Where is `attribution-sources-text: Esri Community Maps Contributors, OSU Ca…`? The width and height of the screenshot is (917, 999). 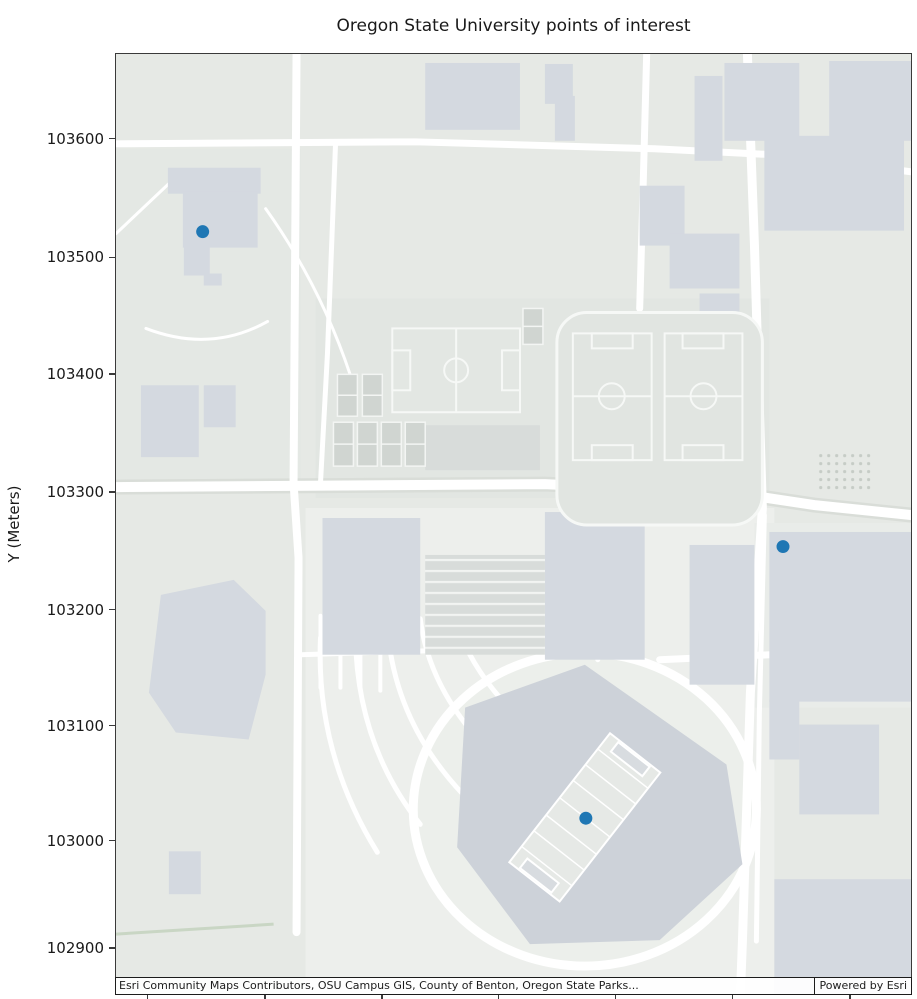
attribution-sources-text: Esri Community Maps Contributors, OSU Ca… is located at coordinates (465, 986).